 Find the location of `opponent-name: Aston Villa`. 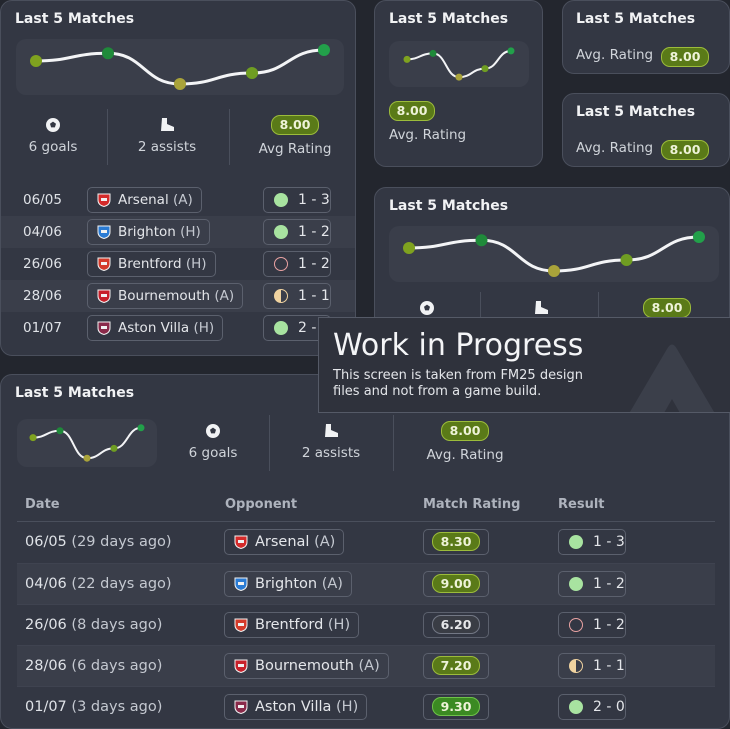

opponent-name: Aston Villa is located at coordinates (154, 328).